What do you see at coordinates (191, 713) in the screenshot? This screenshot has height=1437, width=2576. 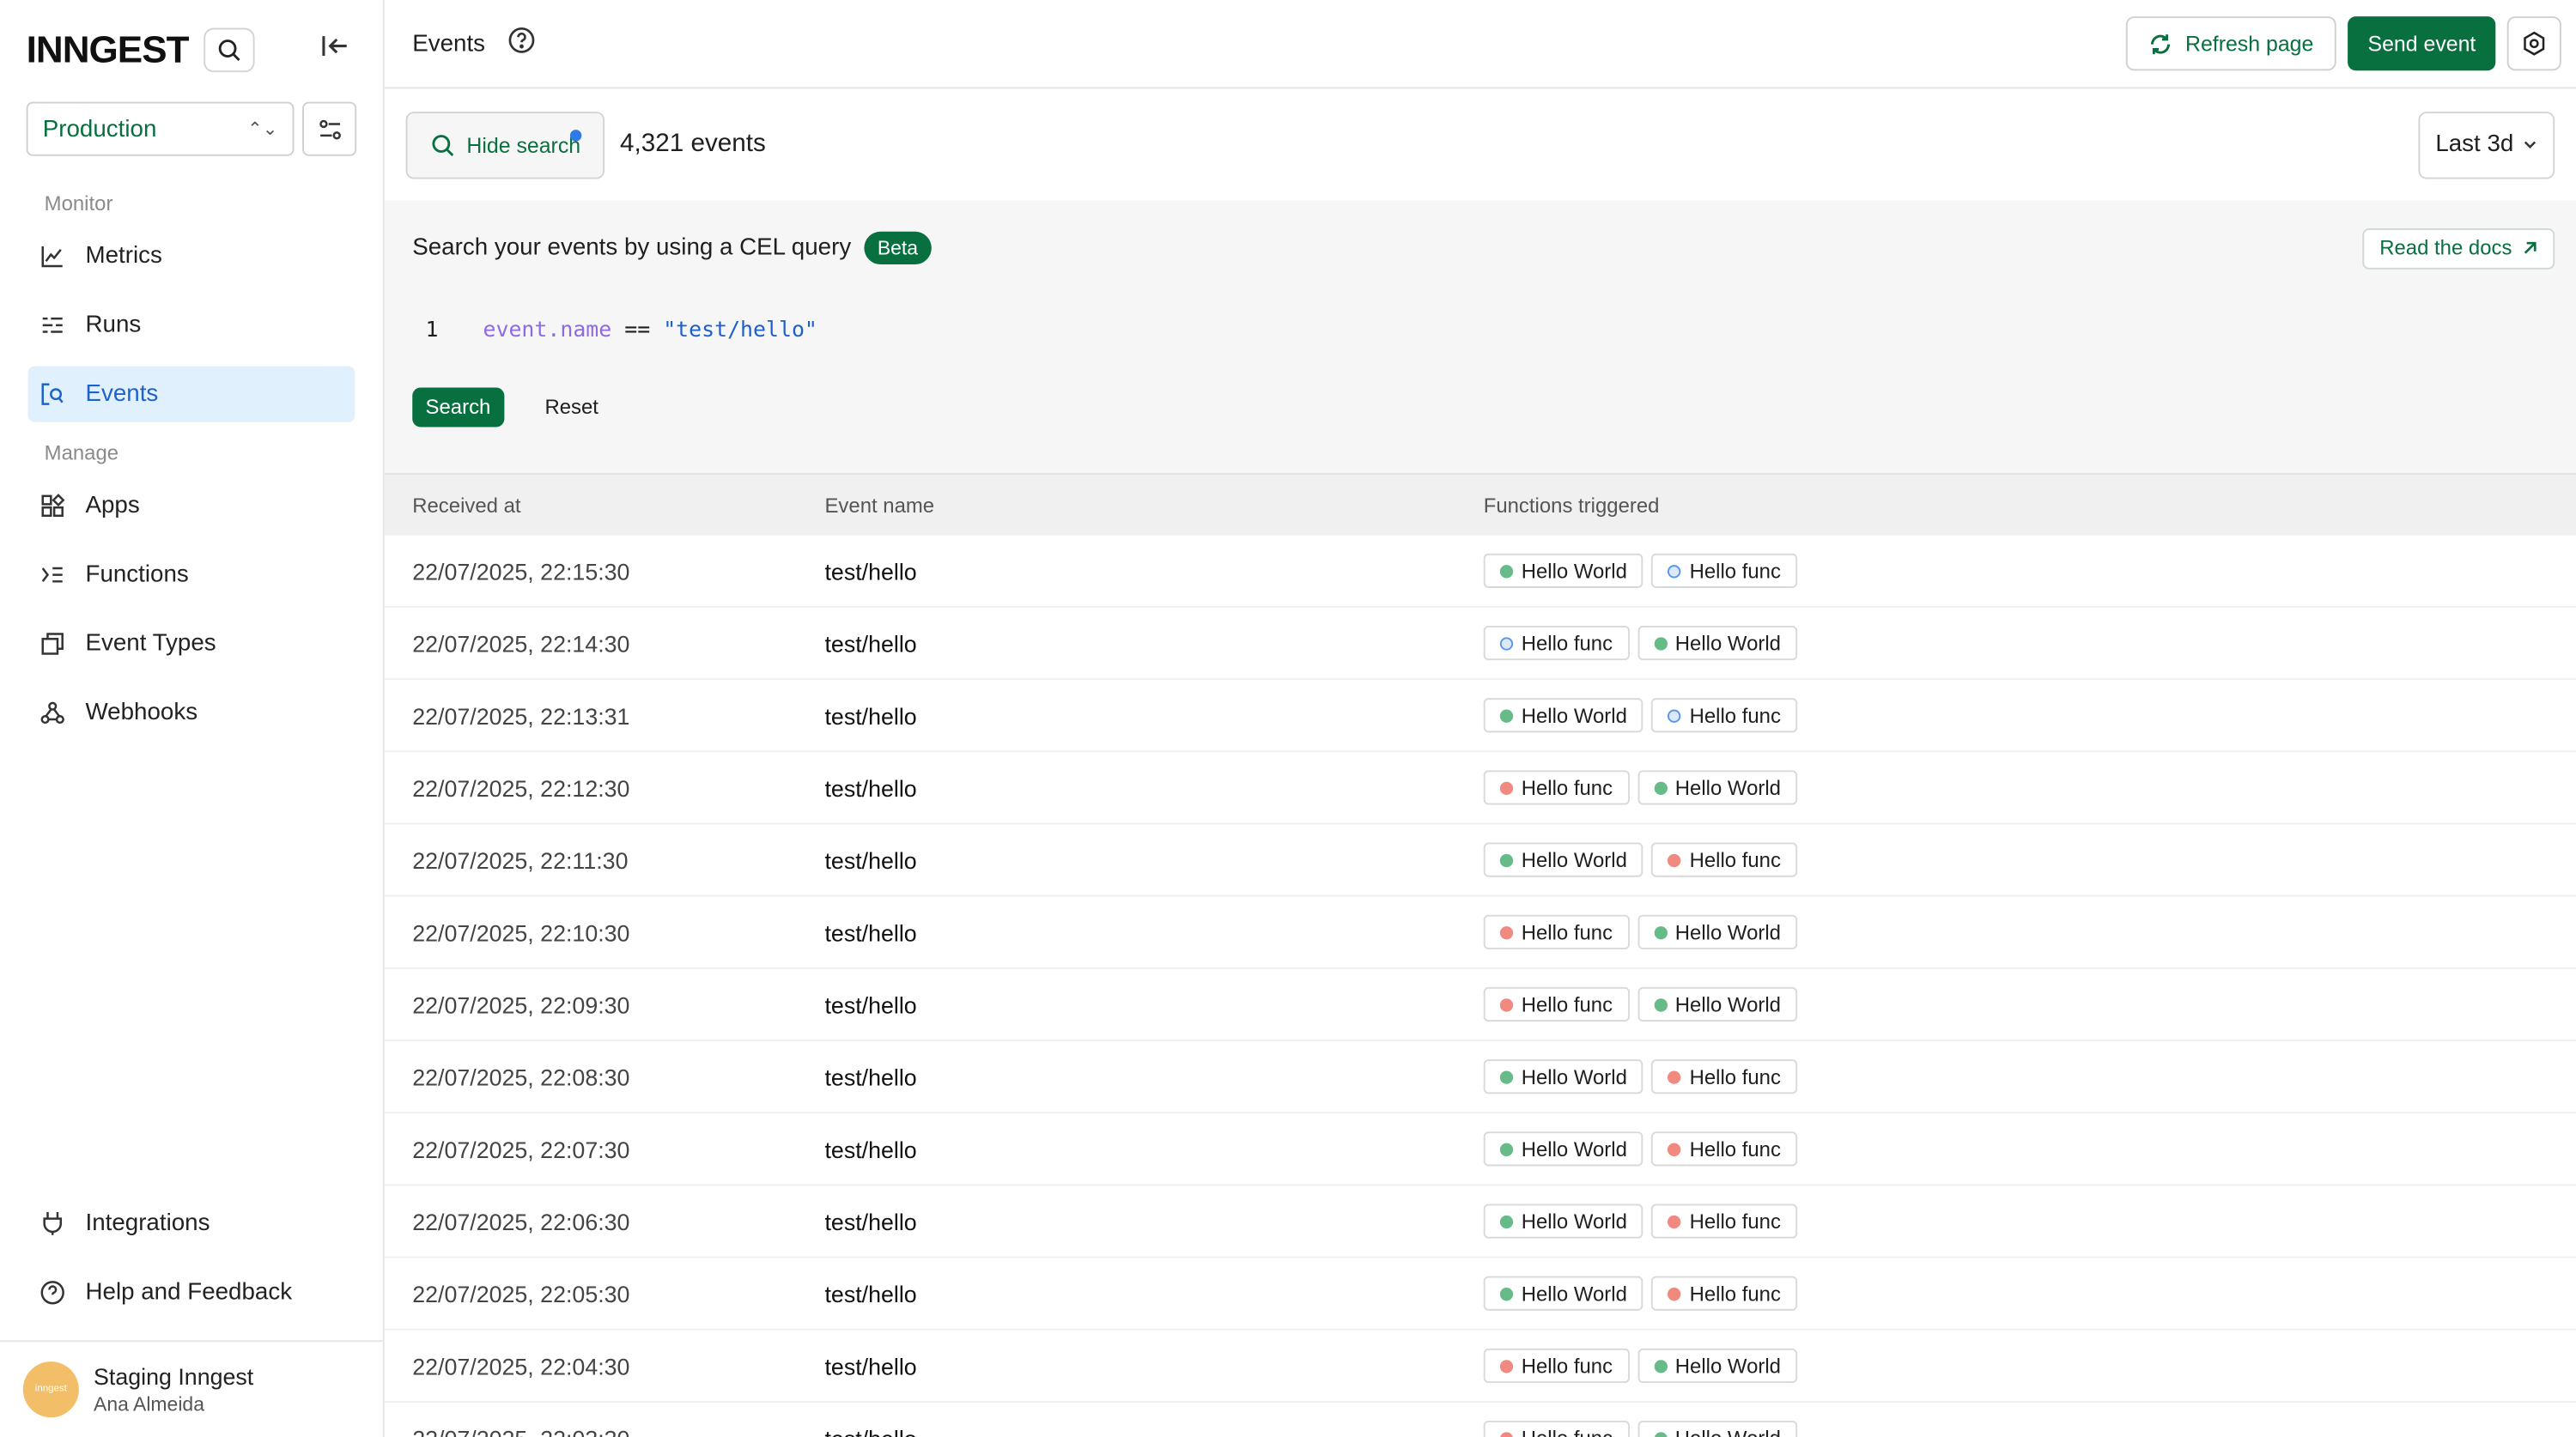 I see `sidebar-item-webhooks: Webhooks` at bounding box center [191, 713].